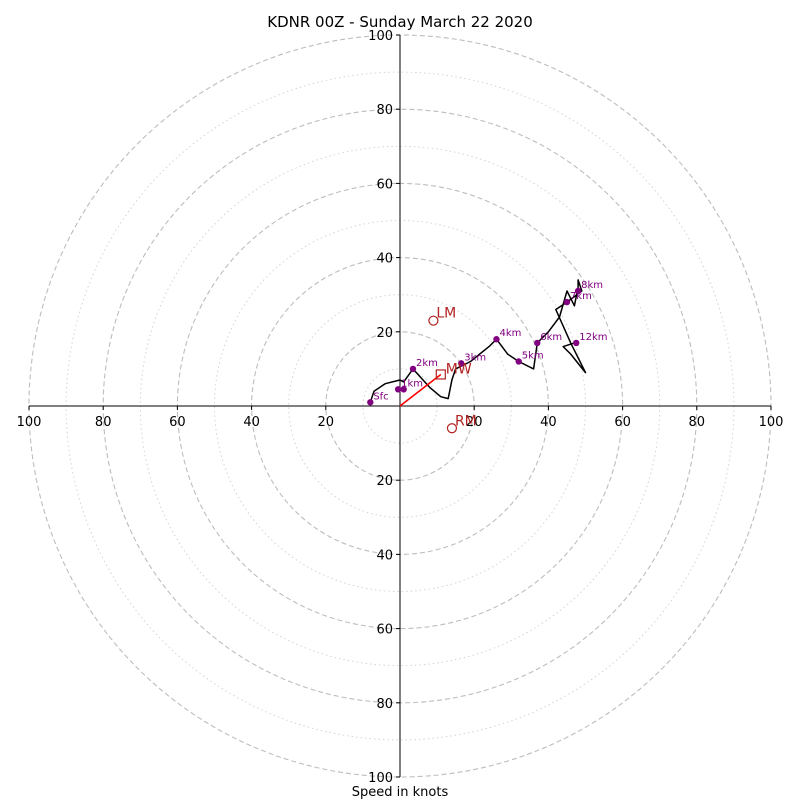 This screenshot has width=800, height=800. Describe the element at coordinates (567, 302) in the screenshot. I see `height-marker-point-7km` at that location.